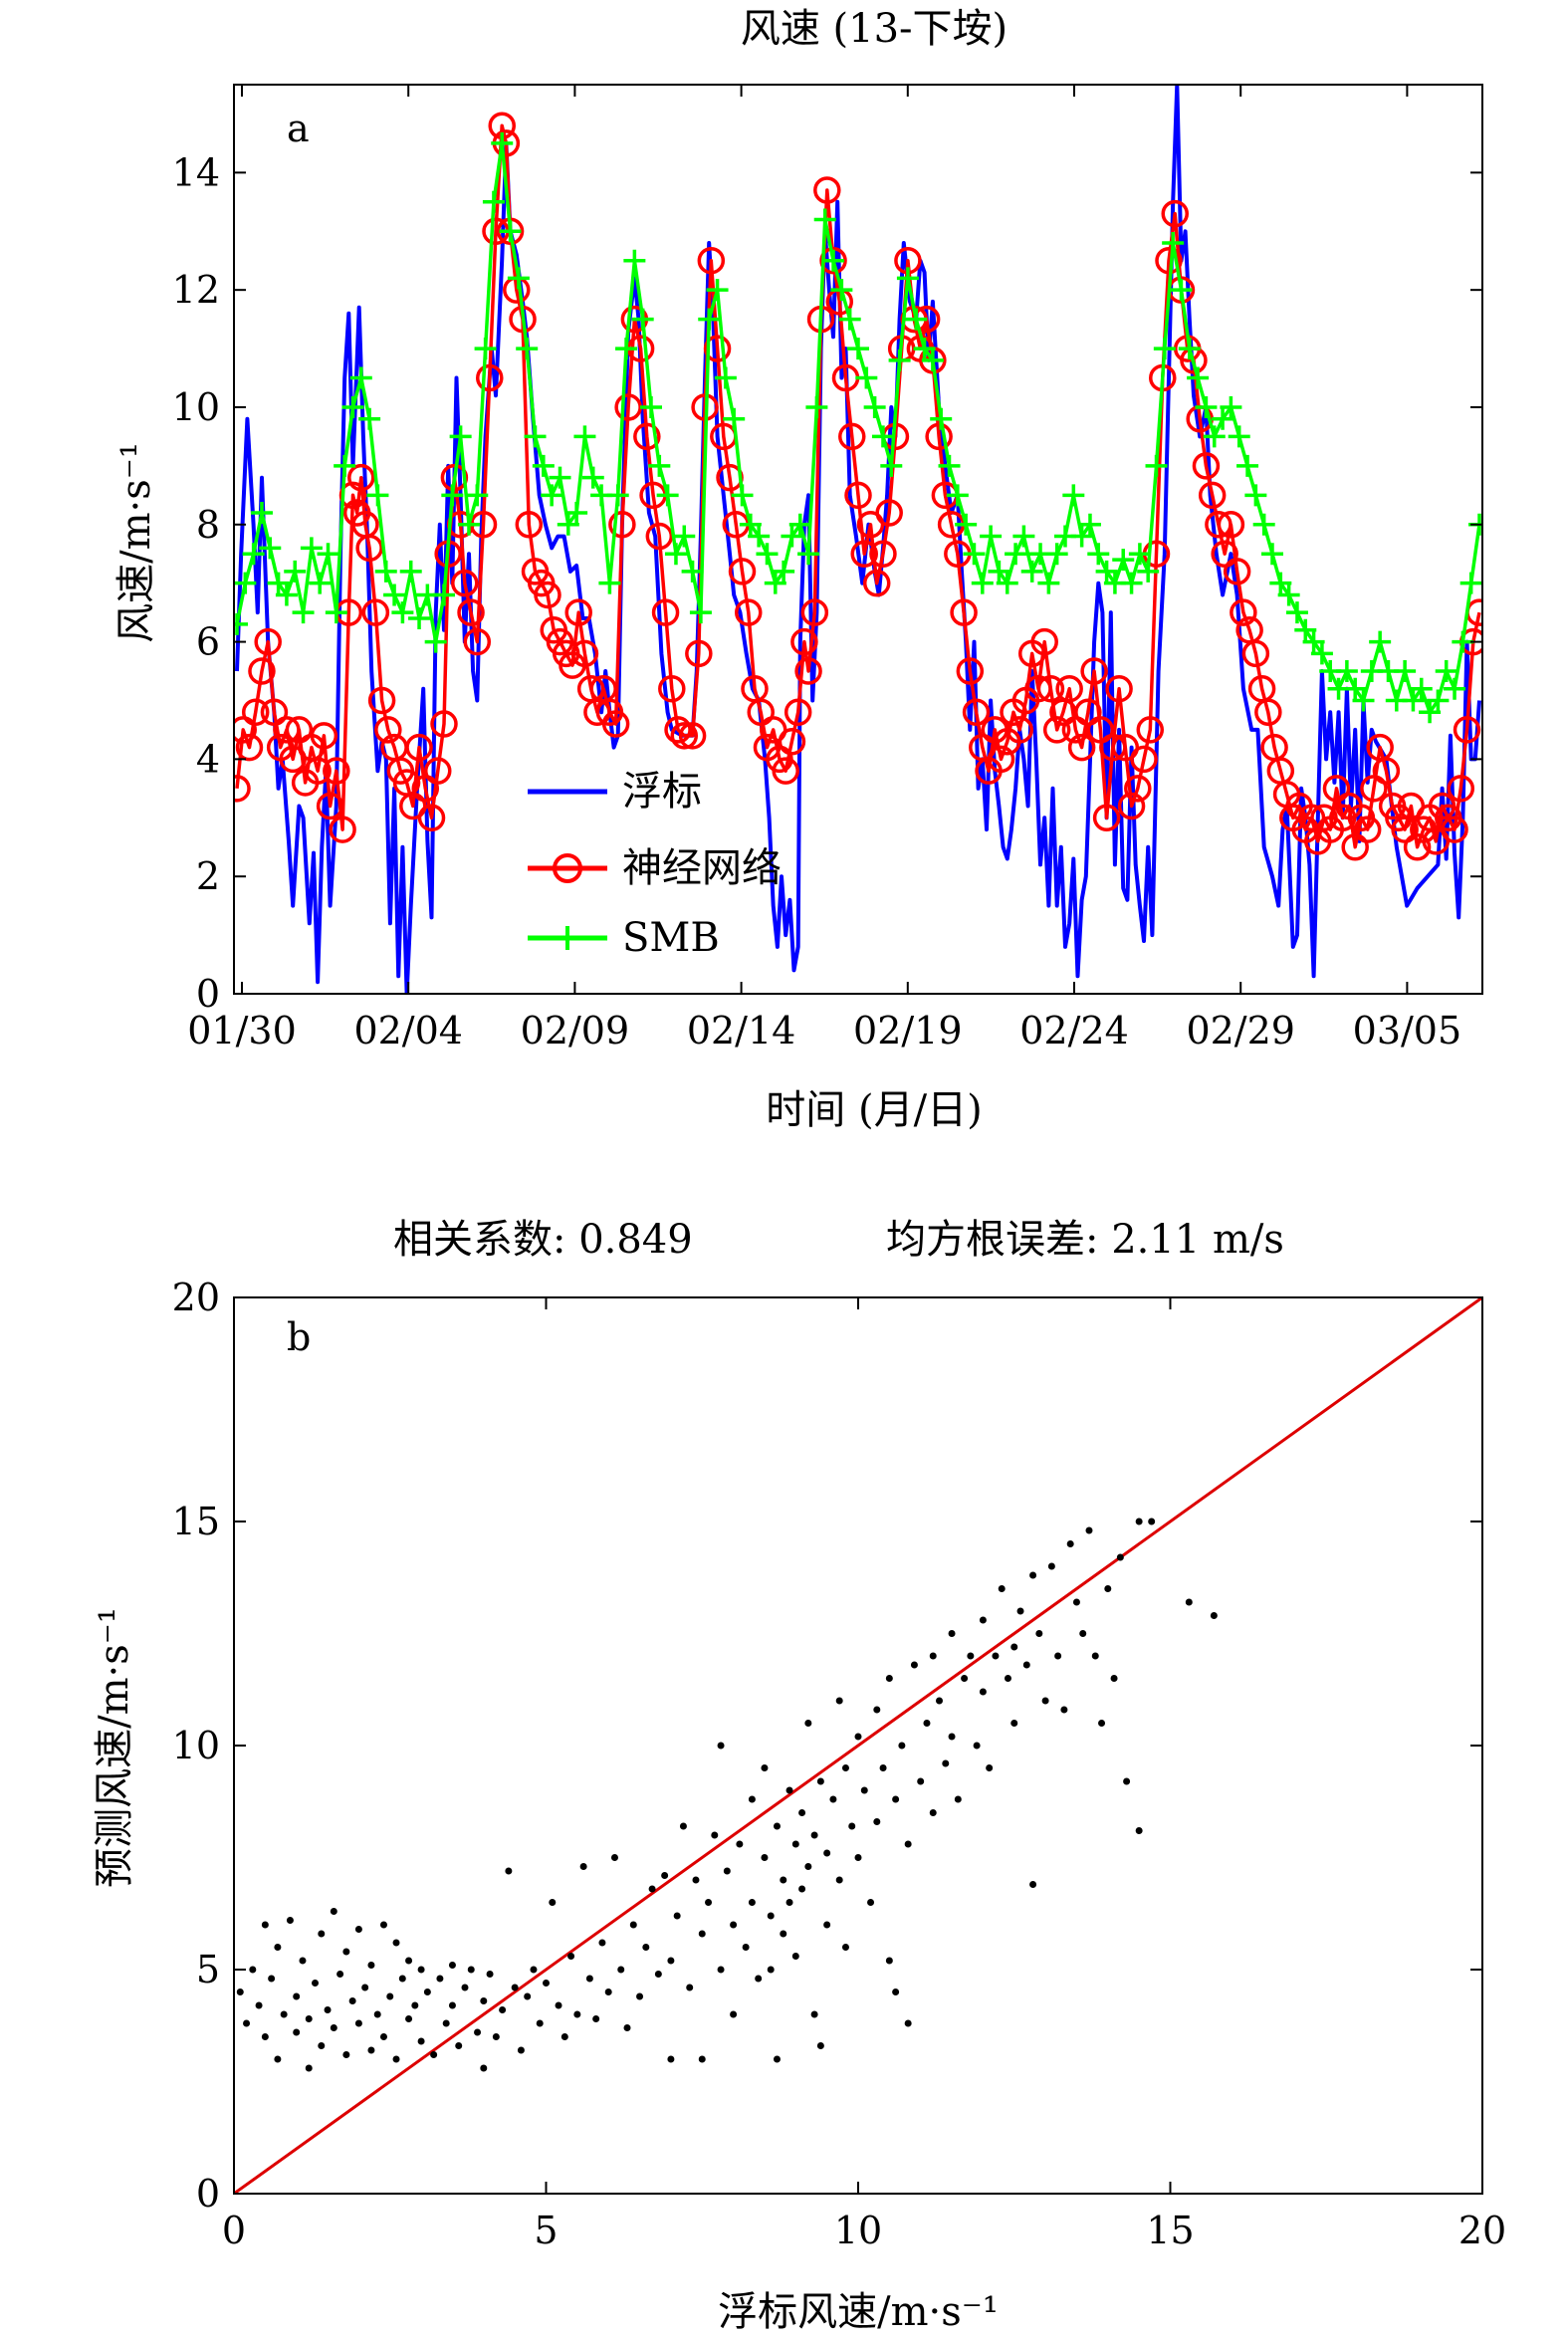 The height and width of the screenshot is (2340, 1568). Describe the element at coordinates (702, 868) in the screenshot. I see `legend-label-neural-net: 神经网络` at that location.